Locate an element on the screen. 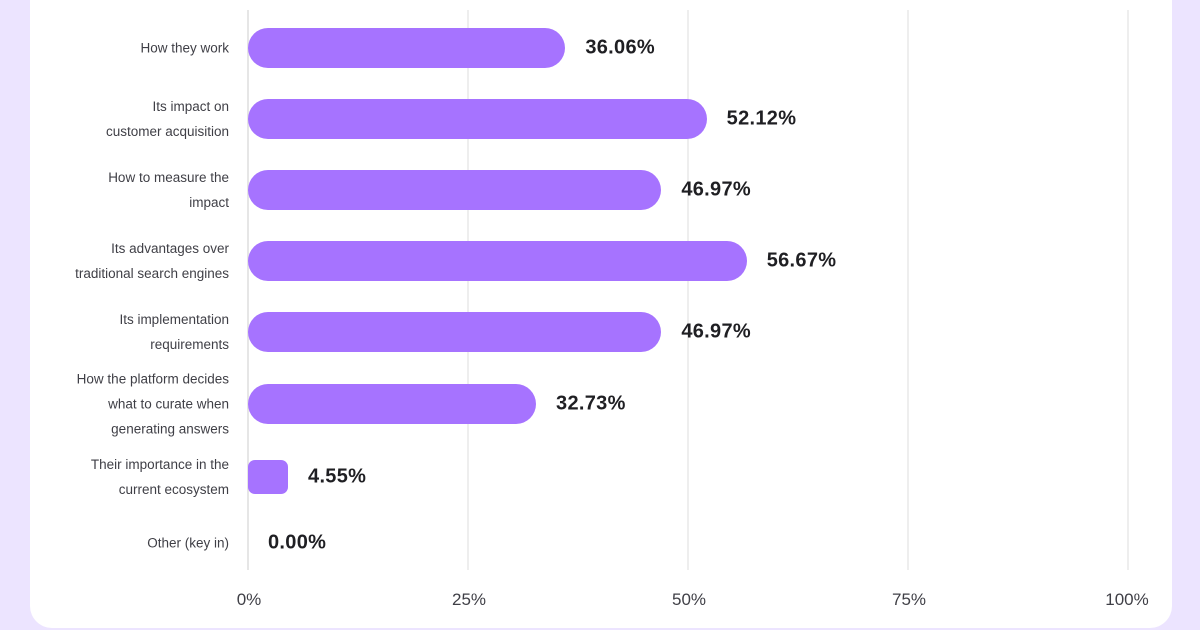  category-label-line: impact is located at coordinates (209, 202).